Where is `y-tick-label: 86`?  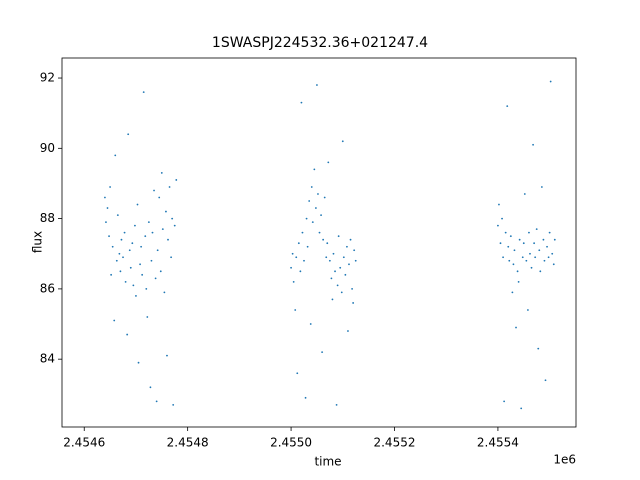
y-tick-label: 86 is located at coordinates (47, 288).